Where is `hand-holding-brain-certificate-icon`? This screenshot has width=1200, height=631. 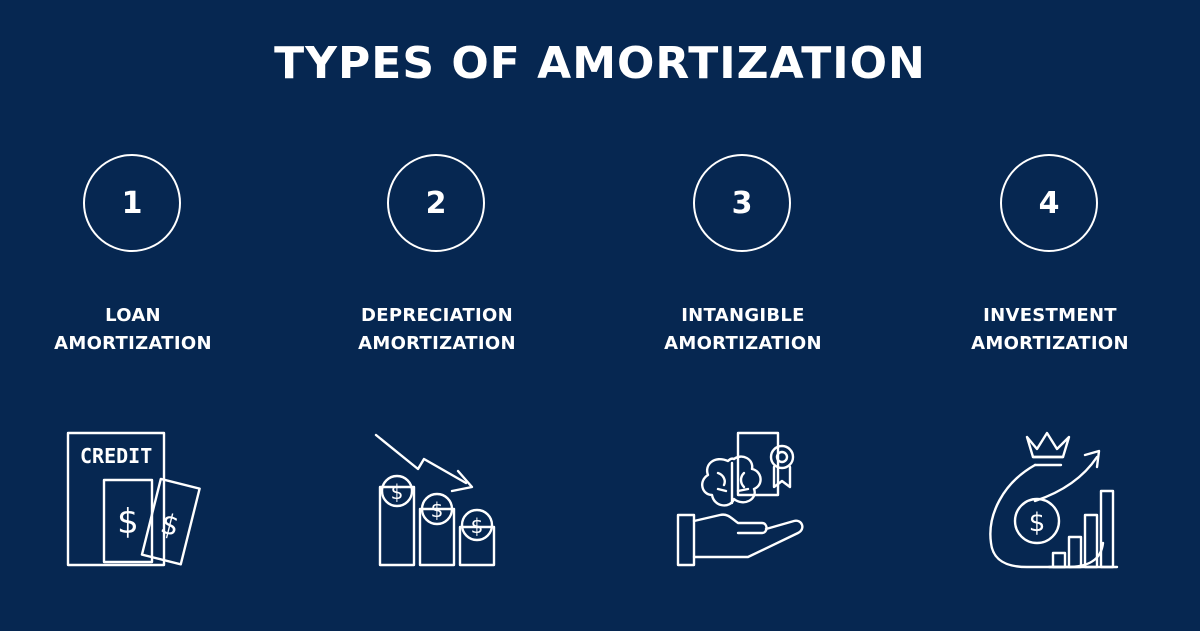
hand-holding-brain-certificate-icon is located at coordinates (743, 500).